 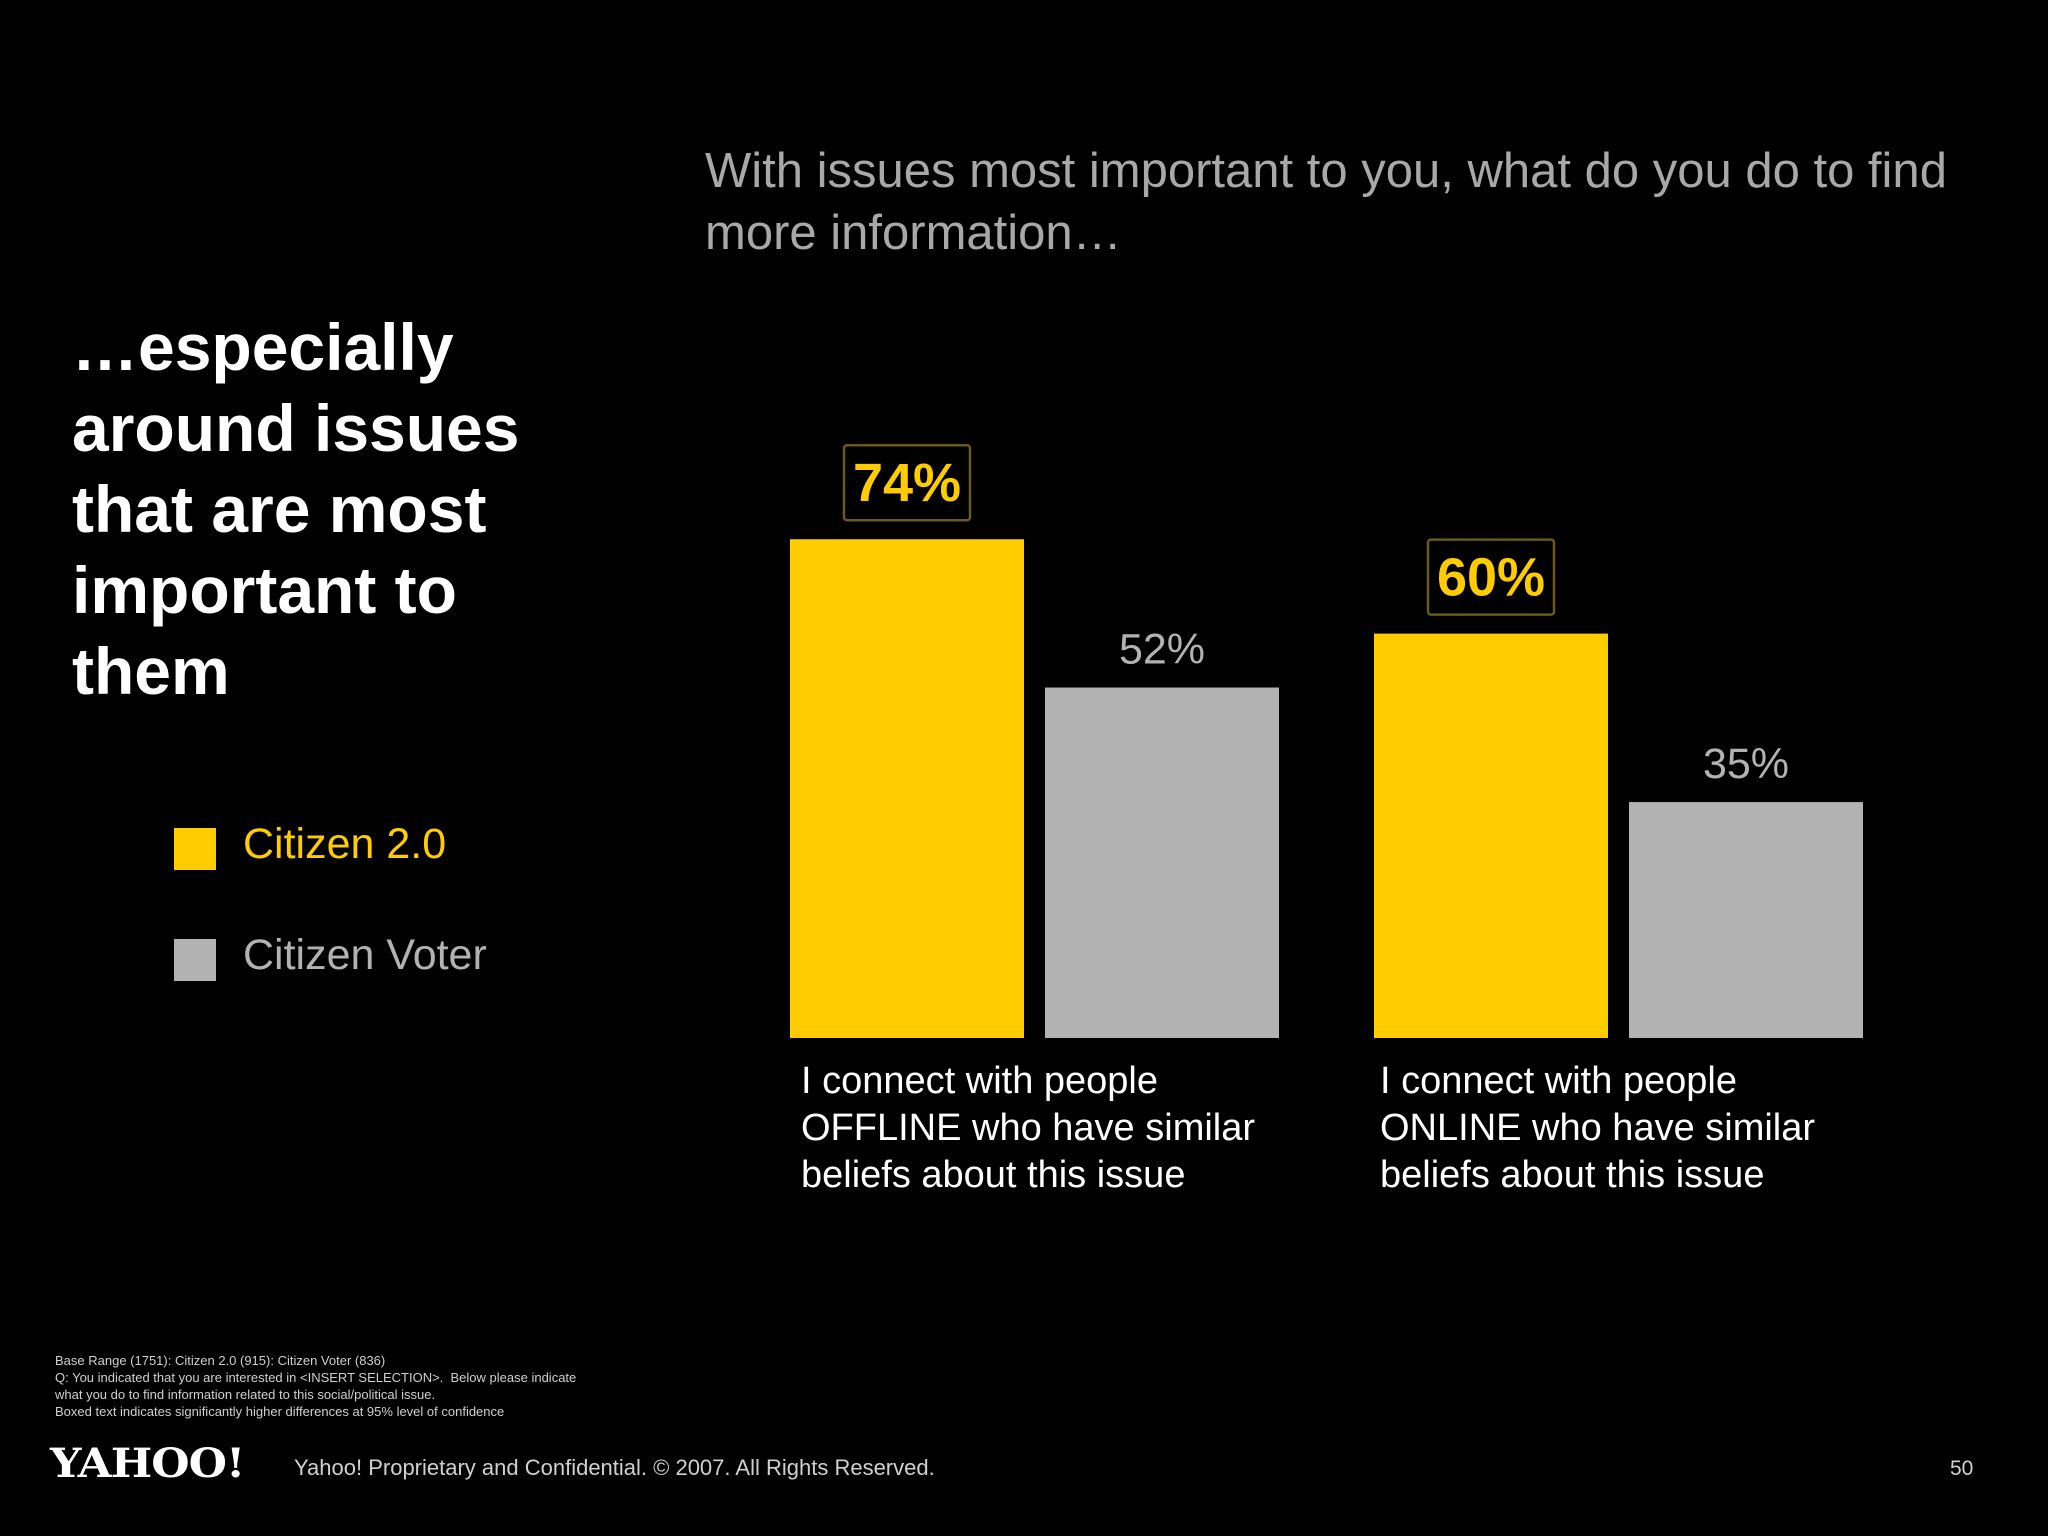 What do you see at coordinates (195, 960) in the screenshot?
I see `legend-swatch-citizen-voter` at bounding box center [195, 960].